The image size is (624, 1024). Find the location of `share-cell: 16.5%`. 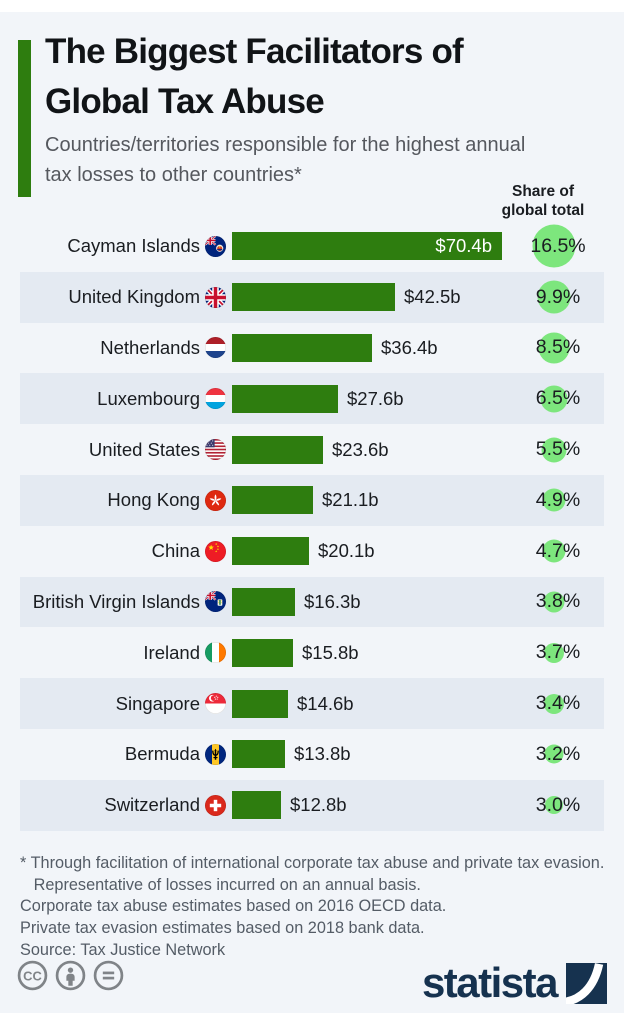

share-cell: 16.5% is located at coordinates (558, 246).